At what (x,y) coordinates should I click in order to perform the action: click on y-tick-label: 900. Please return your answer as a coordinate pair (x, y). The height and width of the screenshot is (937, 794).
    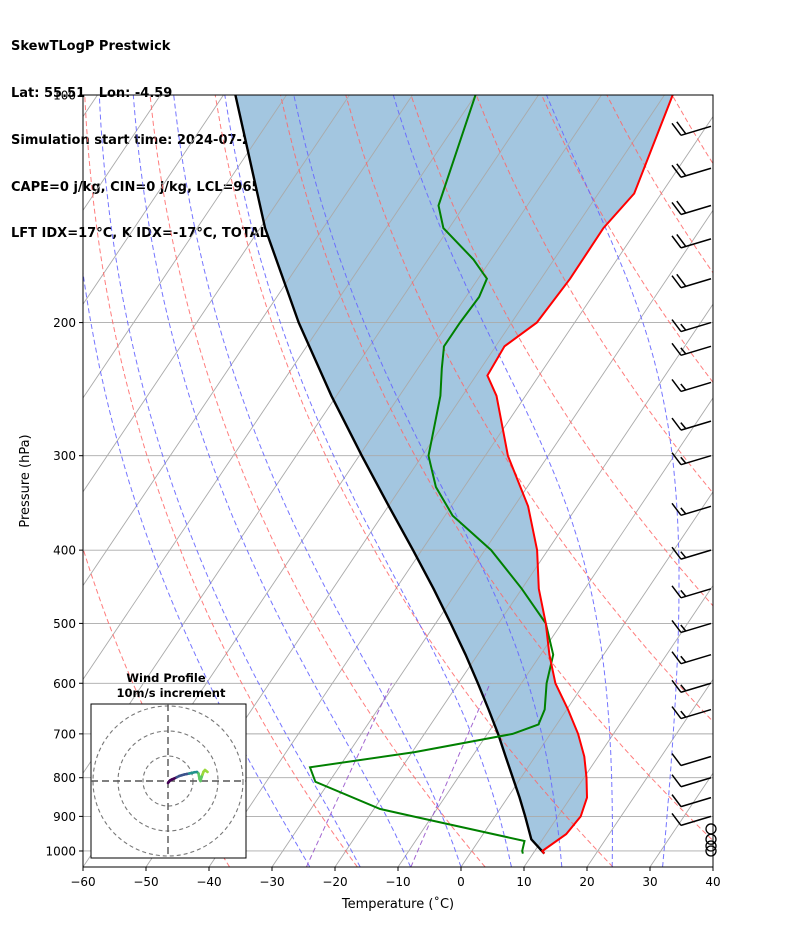
    Looking at the image, I should click on (64, 817).